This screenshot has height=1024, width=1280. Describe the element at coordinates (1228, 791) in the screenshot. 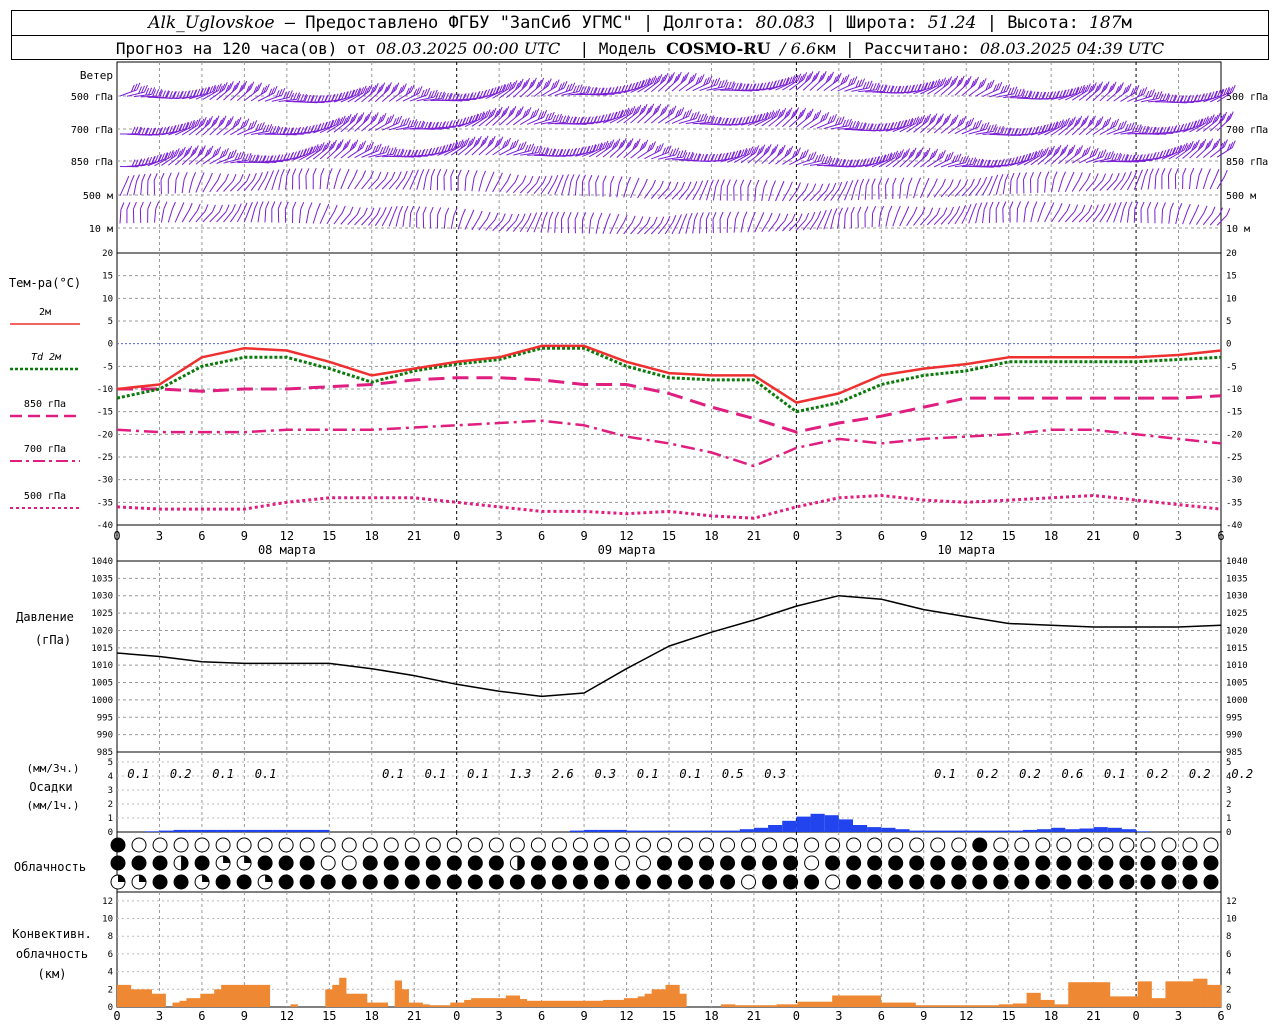

I see `precip-tick-right: 3` at that location.